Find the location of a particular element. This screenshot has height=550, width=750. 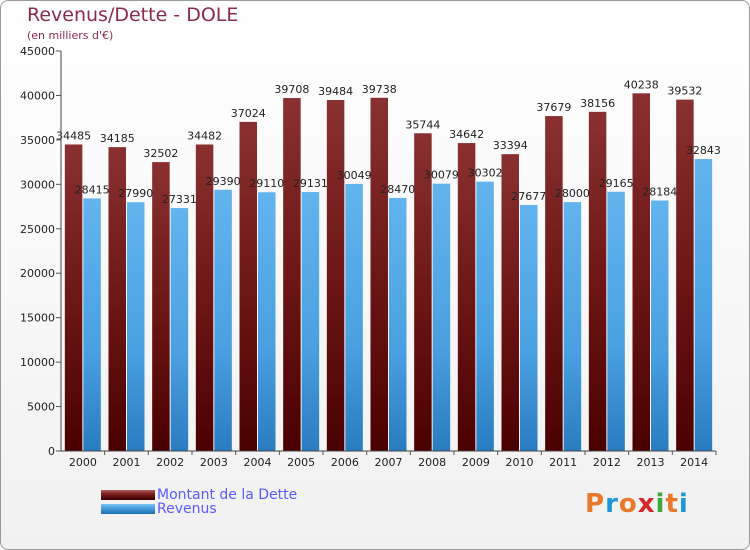

x-tick-label: 2010 is located at coordinates (520, 462).